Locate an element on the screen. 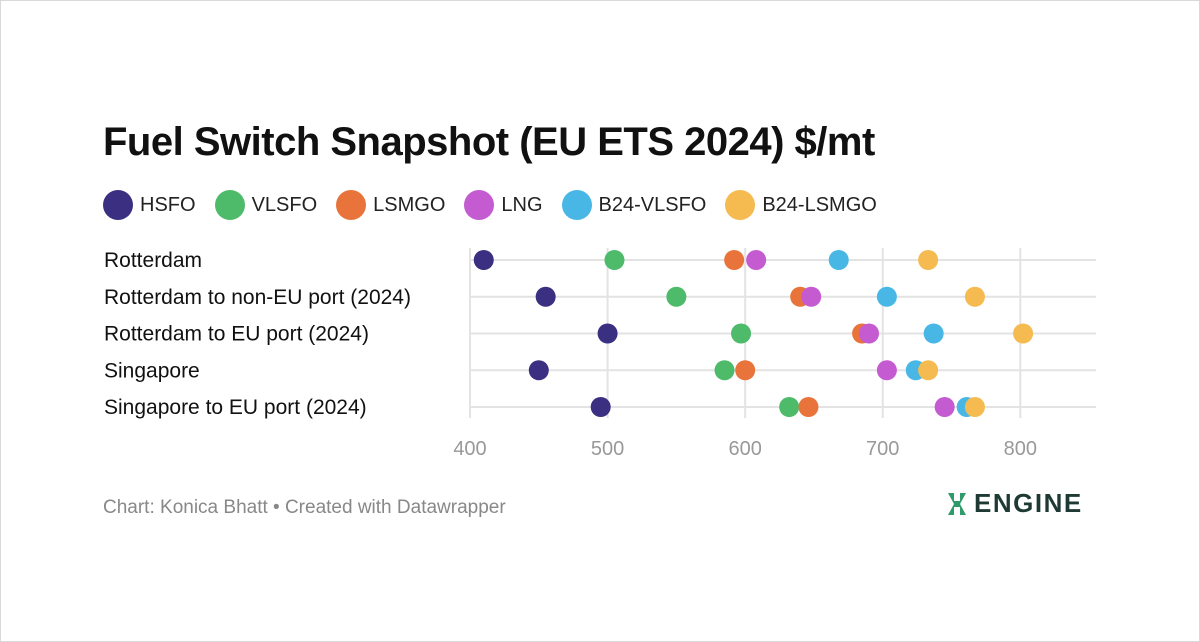  legend-item-b24-vlsfo: B24-VLSFO is located at coordinates (634, 205).